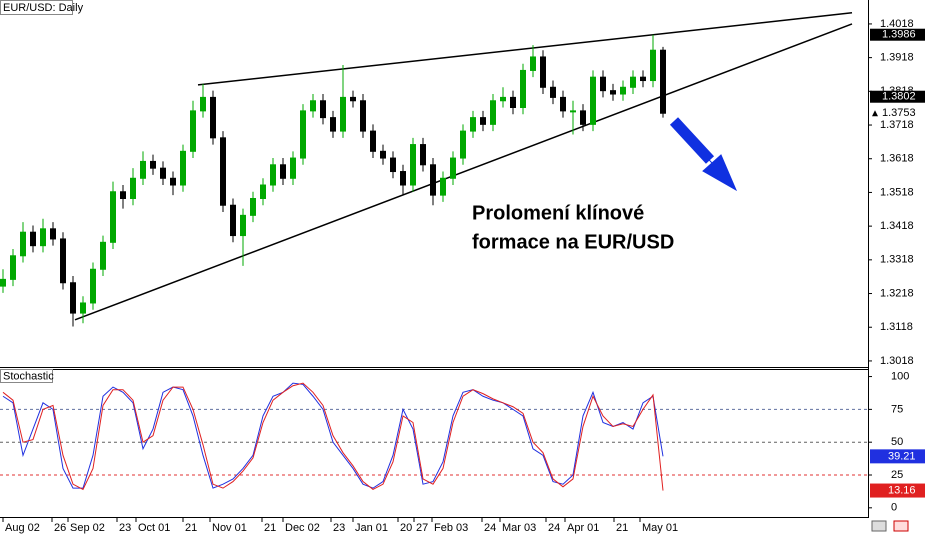 The image size is (925, 535). I want to click on x-tick-label: Nov 01, so click(229, 528).